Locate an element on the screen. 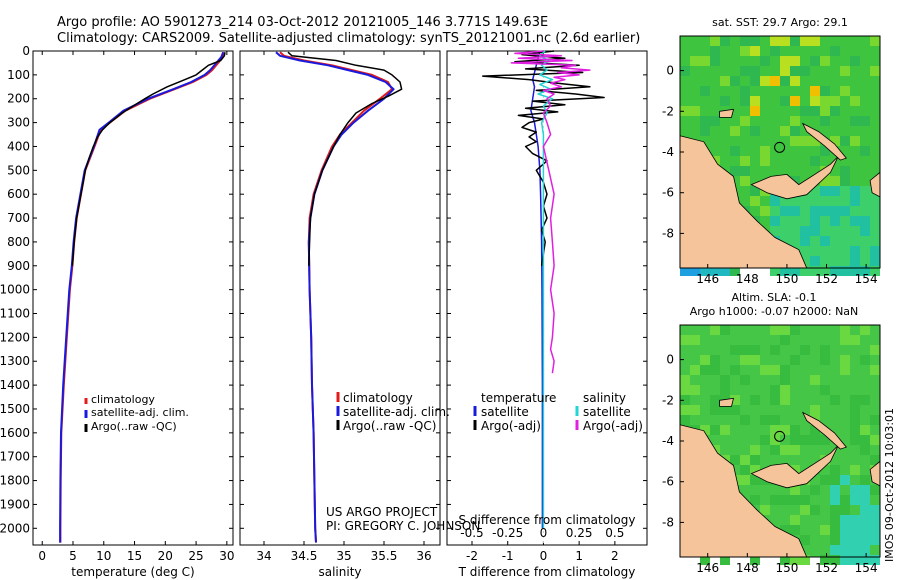 This screenshot has height=580, width=900. map-x-tick-label: 146 is located at coordinates (707, 279).